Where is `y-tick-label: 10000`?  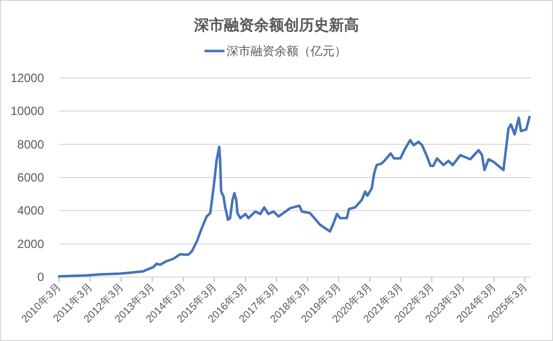 y-tick-label: 10000 is located at coordinates (27, 111).